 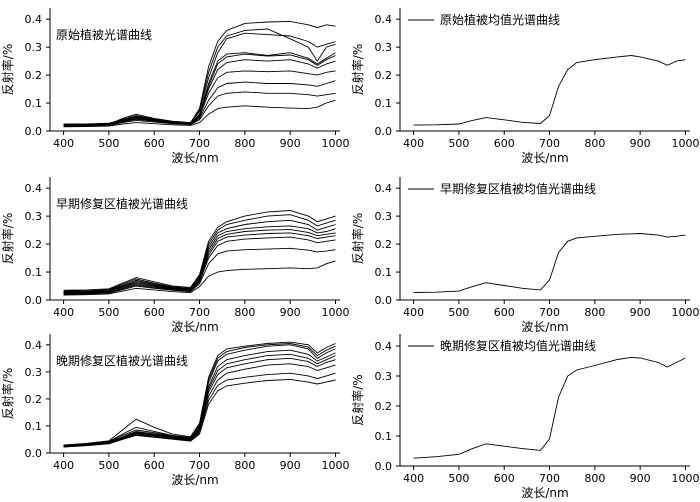 What do you see at coordinates (500, 19) in the screenshot?
I see `legend-label: 原始植被均值光谱曲线` at bounding box center [500, 19].